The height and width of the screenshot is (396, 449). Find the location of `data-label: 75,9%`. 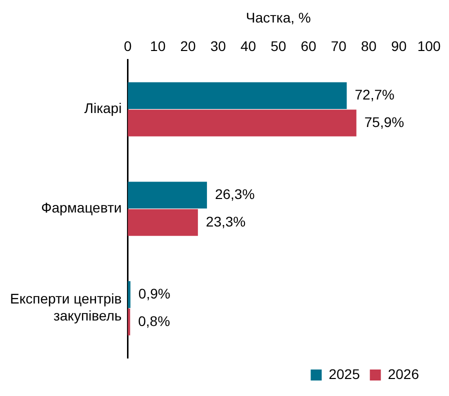

data-label: 75,9% is located at coordinates (384, 122).